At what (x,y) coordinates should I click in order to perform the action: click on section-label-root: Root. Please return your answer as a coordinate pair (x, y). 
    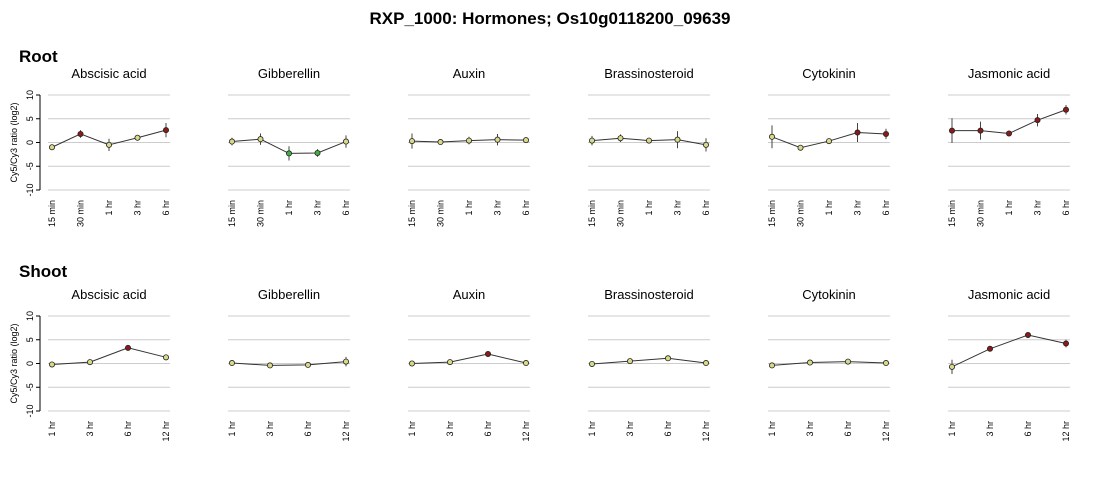
    Looking at the image, I should click on (38, 56).